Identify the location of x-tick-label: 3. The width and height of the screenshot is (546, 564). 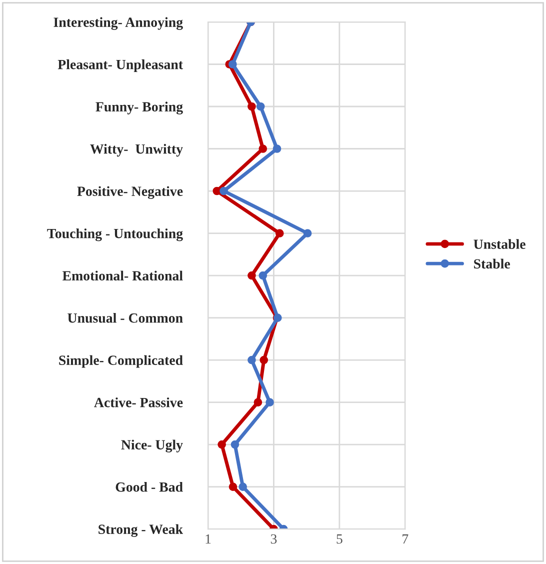
(273, 539).